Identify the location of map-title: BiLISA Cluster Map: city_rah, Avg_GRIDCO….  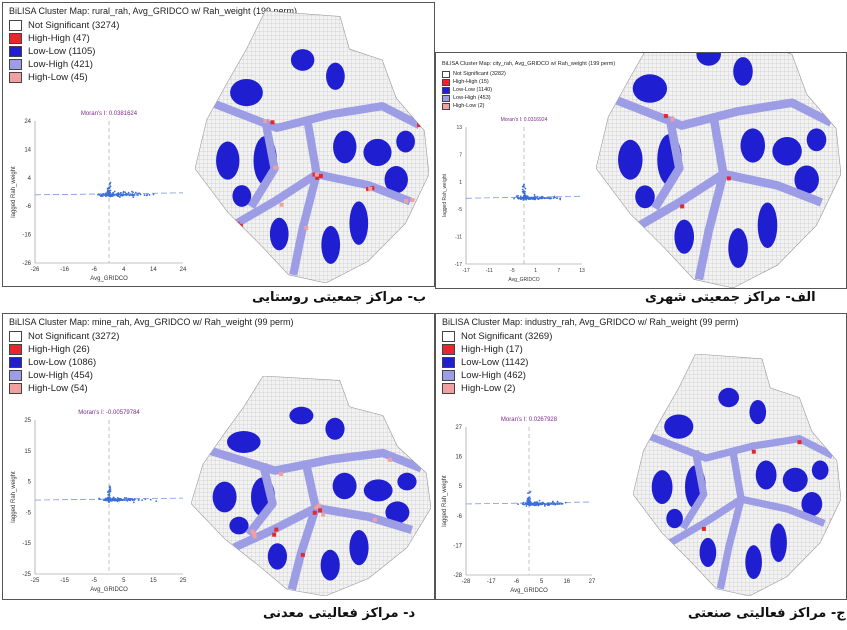
(529, 64).